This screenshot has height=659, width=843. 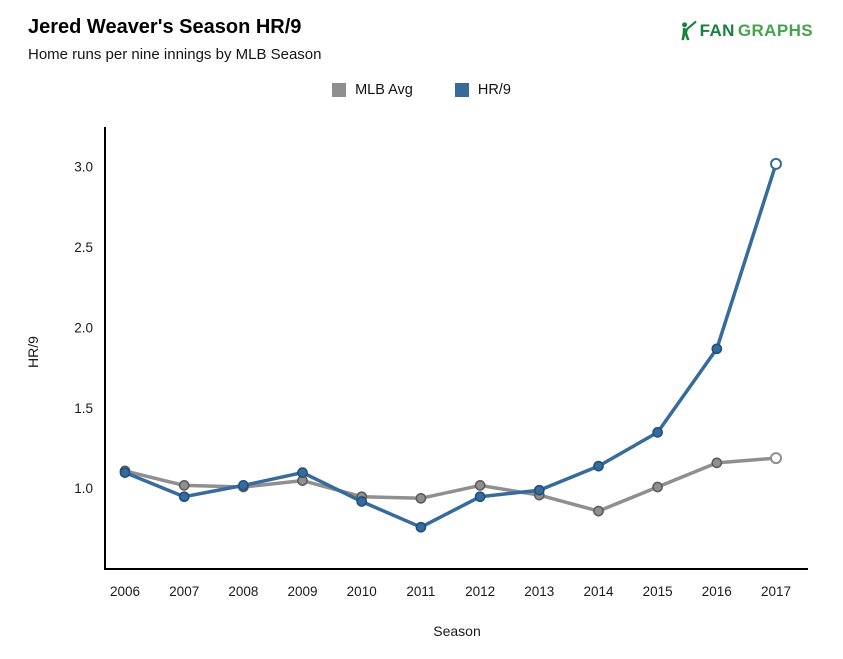 What do you see at coordinates (598, 511) in the screenshot?
I see `data-point-mlb-avg-2014` at bounding box center [598, 511].